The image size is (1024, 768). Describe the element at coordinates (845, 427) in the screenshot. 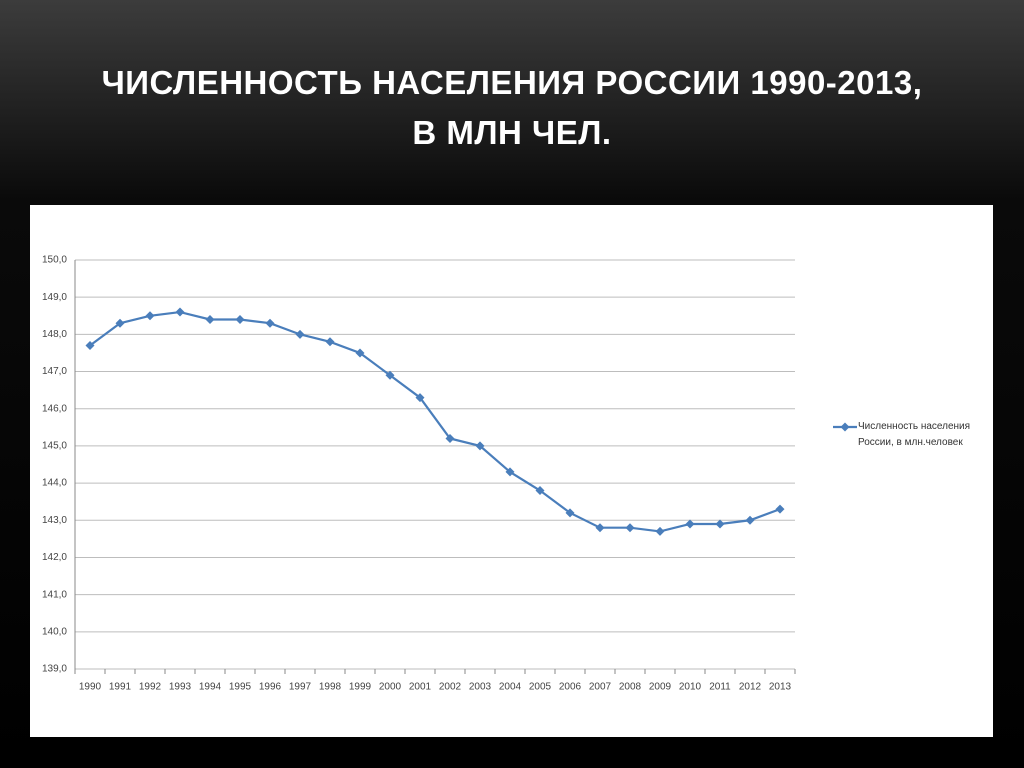

I see `legend-marker` at that location.